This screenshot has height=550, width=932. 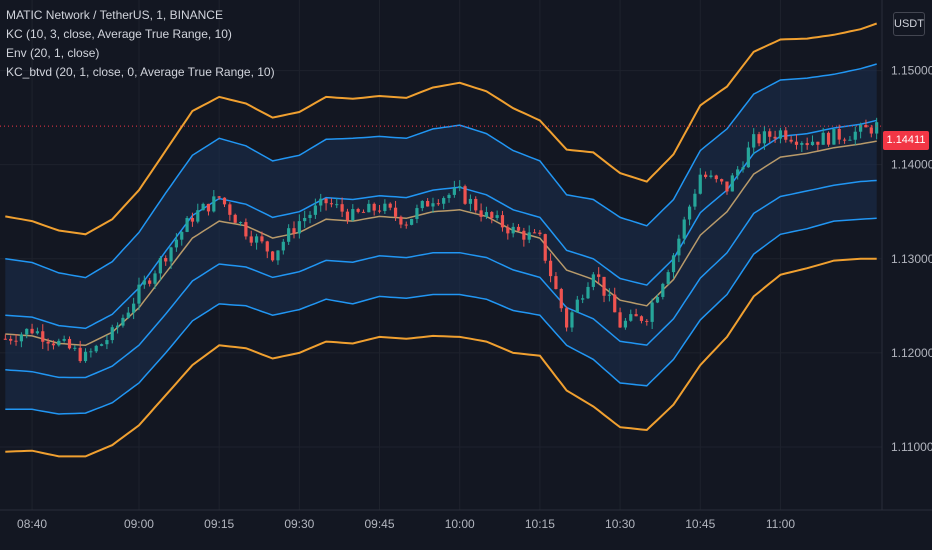 I want to click on time-tick-label: 10:45, so click(x=700, y=524).